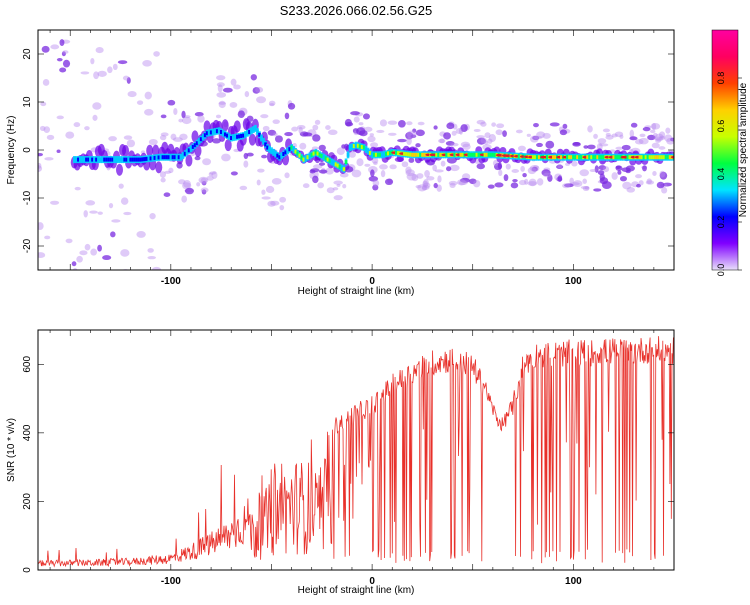  Describe the element at coordinates (27, 245) in the screenshot. I see `y-tick-label: -20` at that location.